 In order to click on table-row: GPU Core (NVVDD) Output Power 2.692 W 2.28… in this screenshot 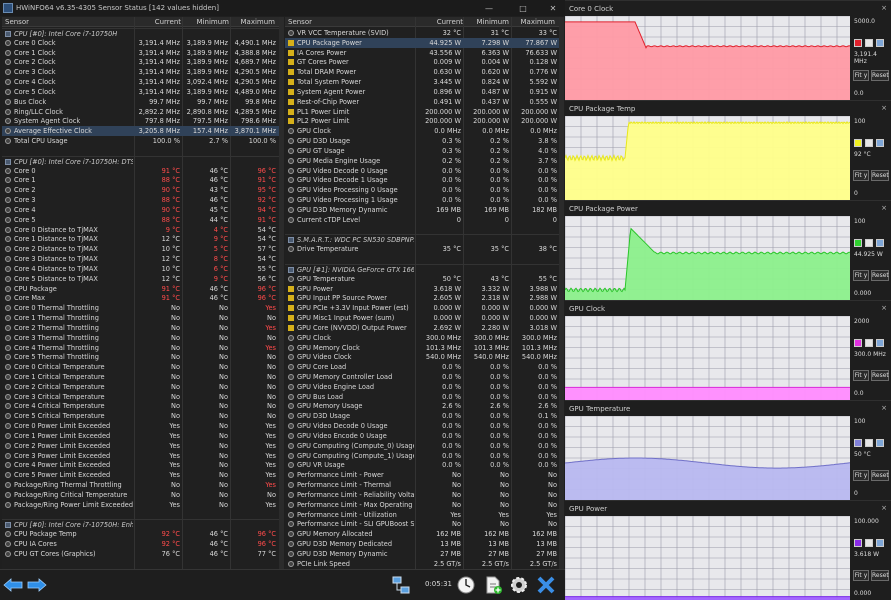, I will do `click(422, 328)`.